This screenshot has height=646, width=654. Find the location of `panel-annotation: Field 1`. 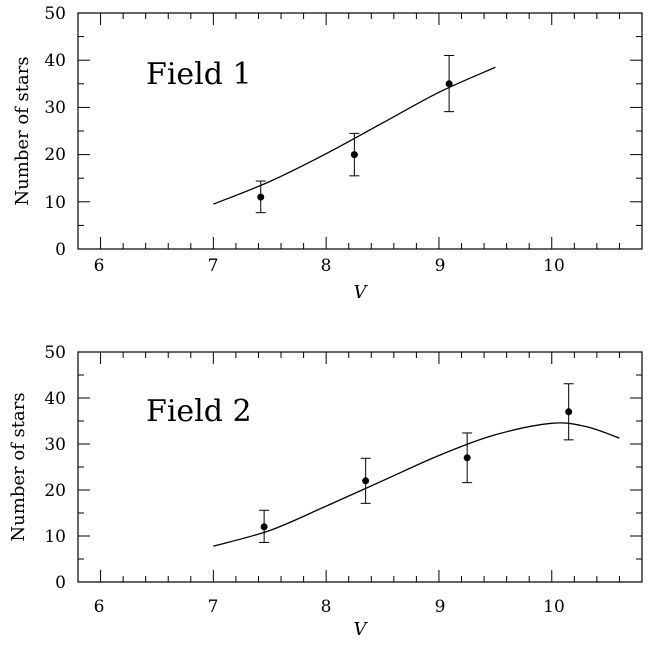

panel-annotation: Field 1 is located at coordinates (199, 74).